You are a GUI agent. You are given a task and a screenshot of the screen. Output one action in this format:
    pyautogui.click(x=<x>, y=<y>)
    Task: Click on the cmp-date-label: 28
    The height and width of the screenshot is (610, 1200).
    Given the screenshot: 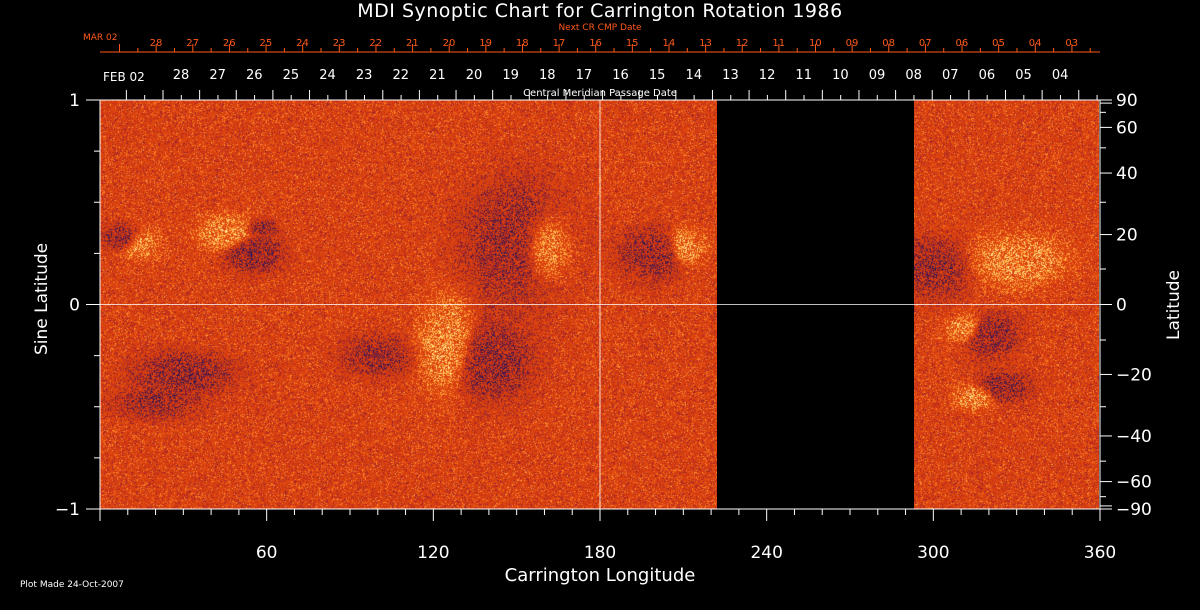 What is the action you would take?
    pyautogui.click(x=181, y=75)
    